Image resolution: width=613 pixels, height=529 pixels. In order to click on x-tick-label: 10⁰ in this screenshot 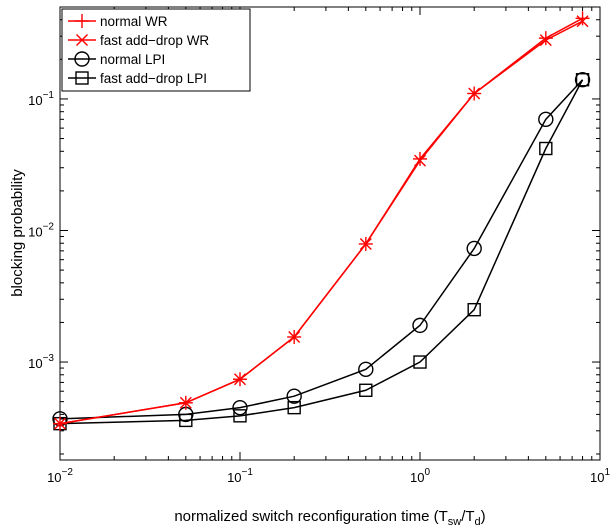, I will do `click(420, 476)`.